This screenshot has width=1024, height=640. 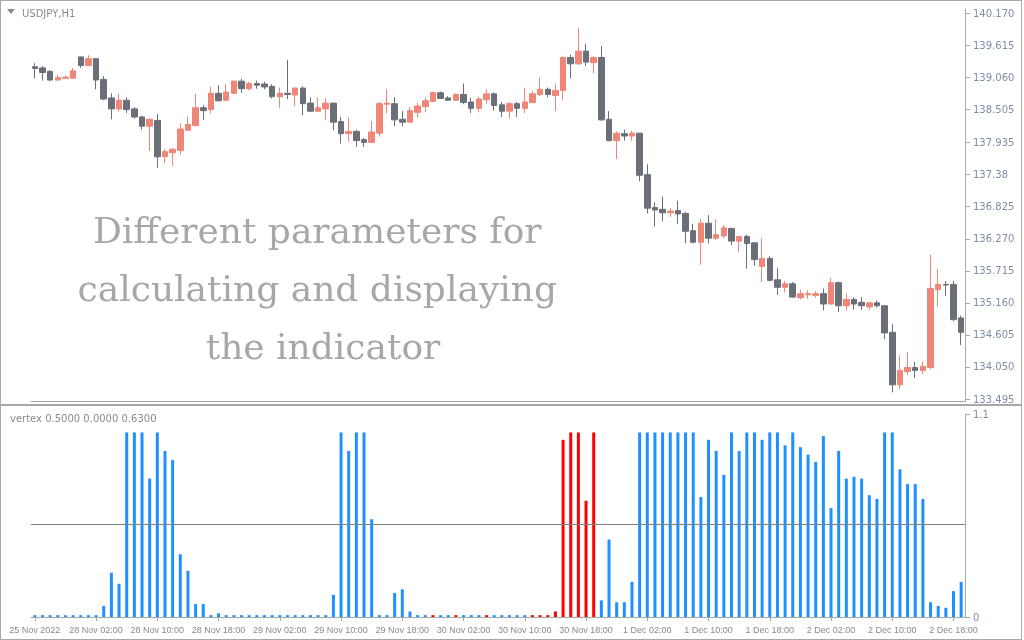 I want to click on x-tick-label: 29 Nov 18:00, so click(x=402, y=629).